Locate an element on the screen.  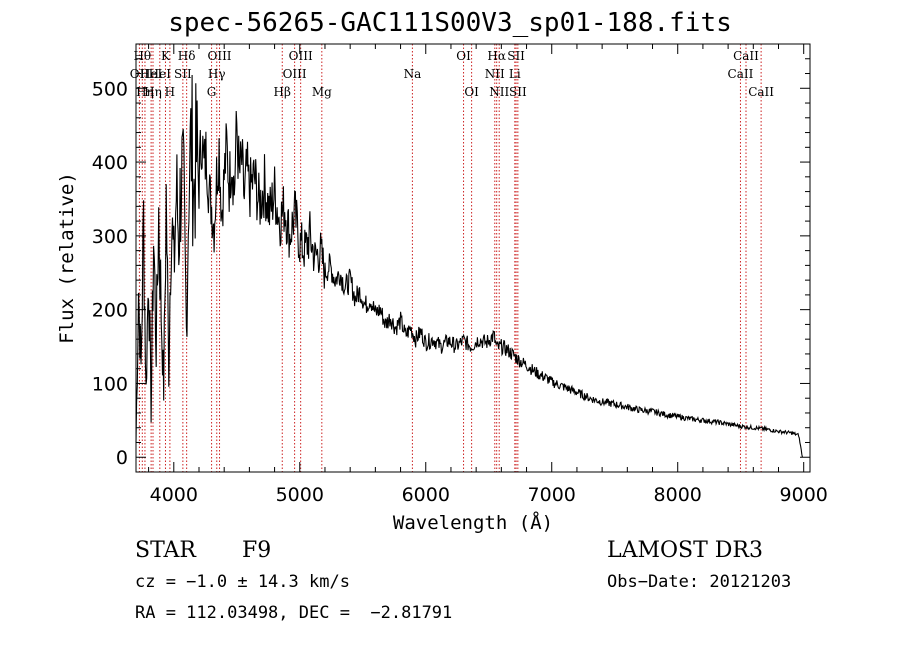
redshift-value: cz = −1.0 ± 14.3 km/s is located at coordinates (242, 582).